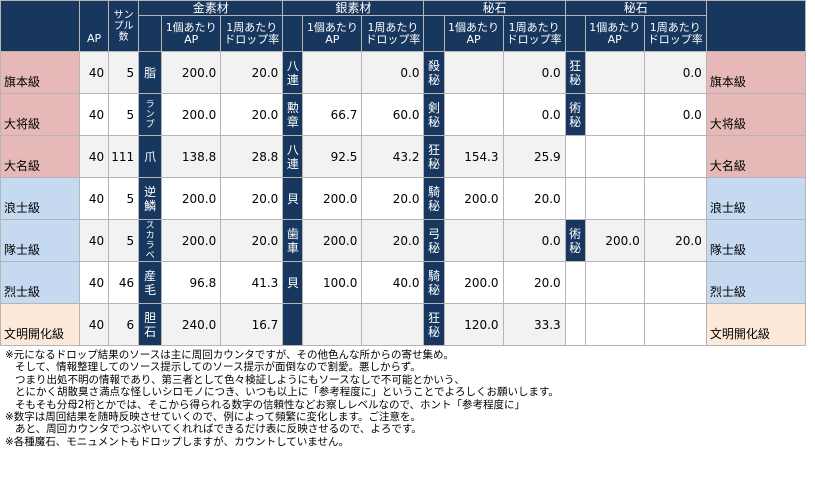 The height and width of the screenshot is (482, 815). Describe the element at coordinates (124, 282) in the screenshot. I see `sample-count: 46` at that location.